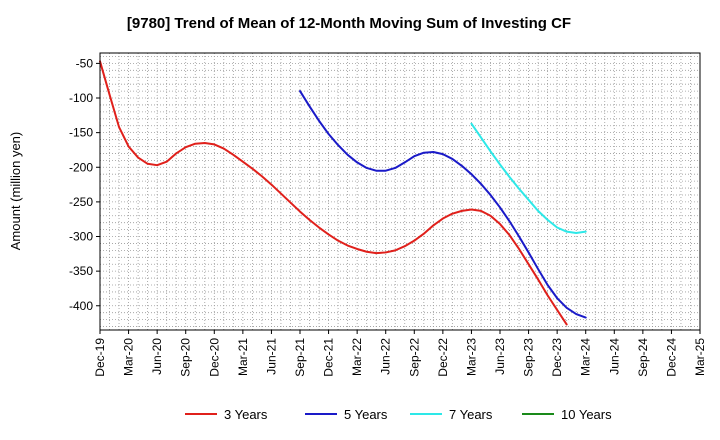 This screenshot has height=440, width=720. I want to click on legend-label-10-years: 10 Years, so click(586, 414).